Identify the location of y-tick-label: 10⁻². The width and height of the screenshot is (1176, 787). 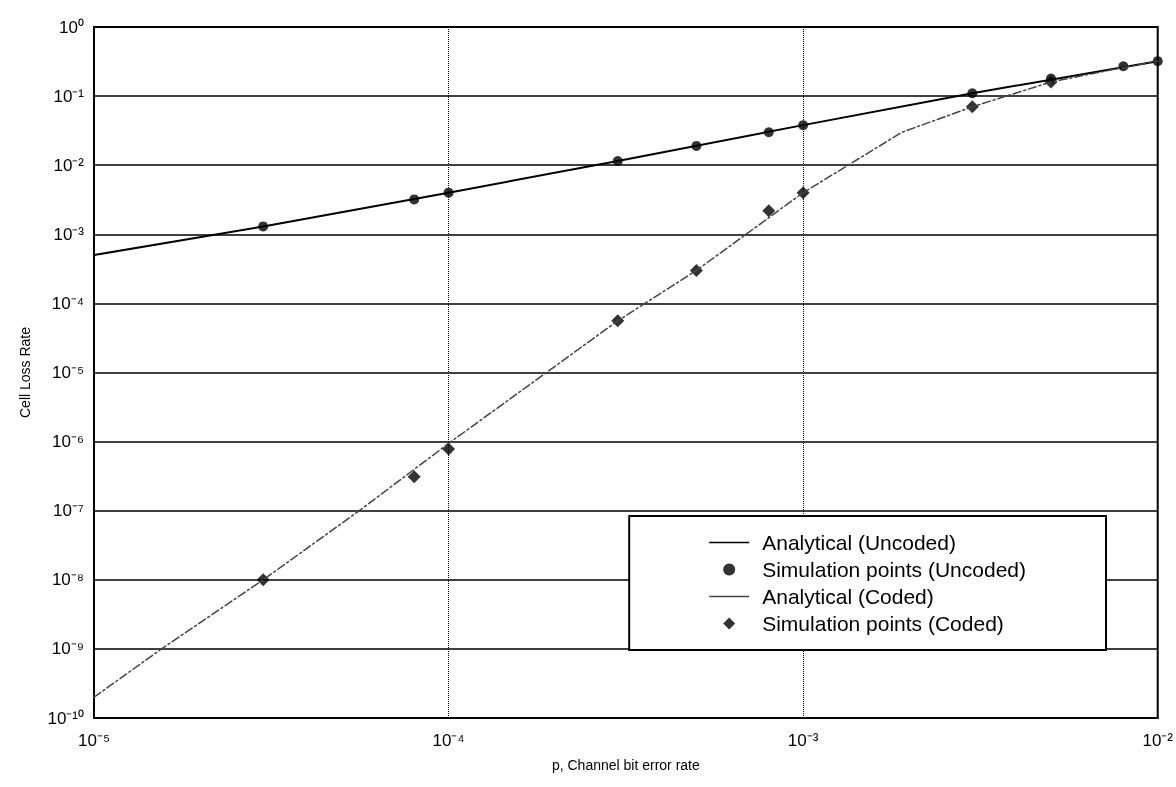
(69, 165).